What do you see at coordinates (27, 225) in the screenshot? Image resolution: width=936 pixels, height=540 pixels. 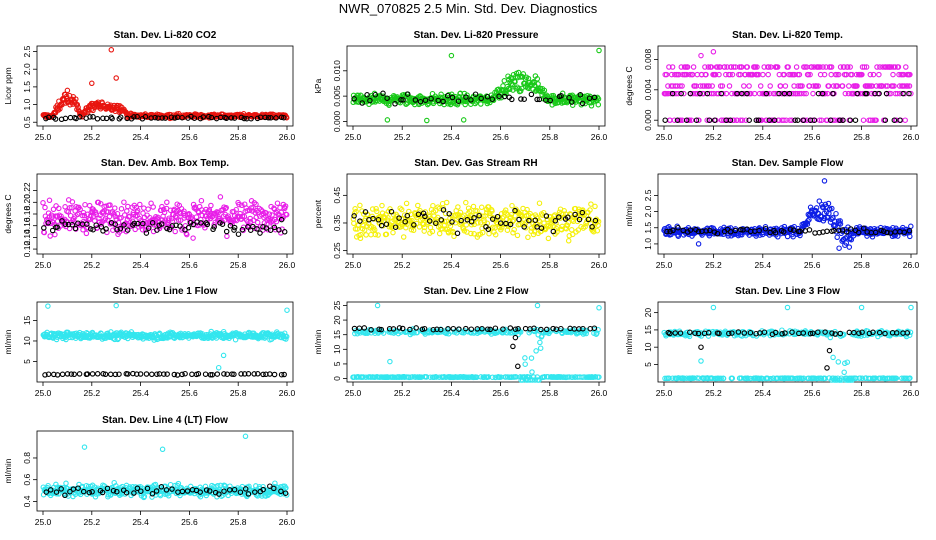 I see `y-tick-label: 0.16` at bounding box center [27, 225].